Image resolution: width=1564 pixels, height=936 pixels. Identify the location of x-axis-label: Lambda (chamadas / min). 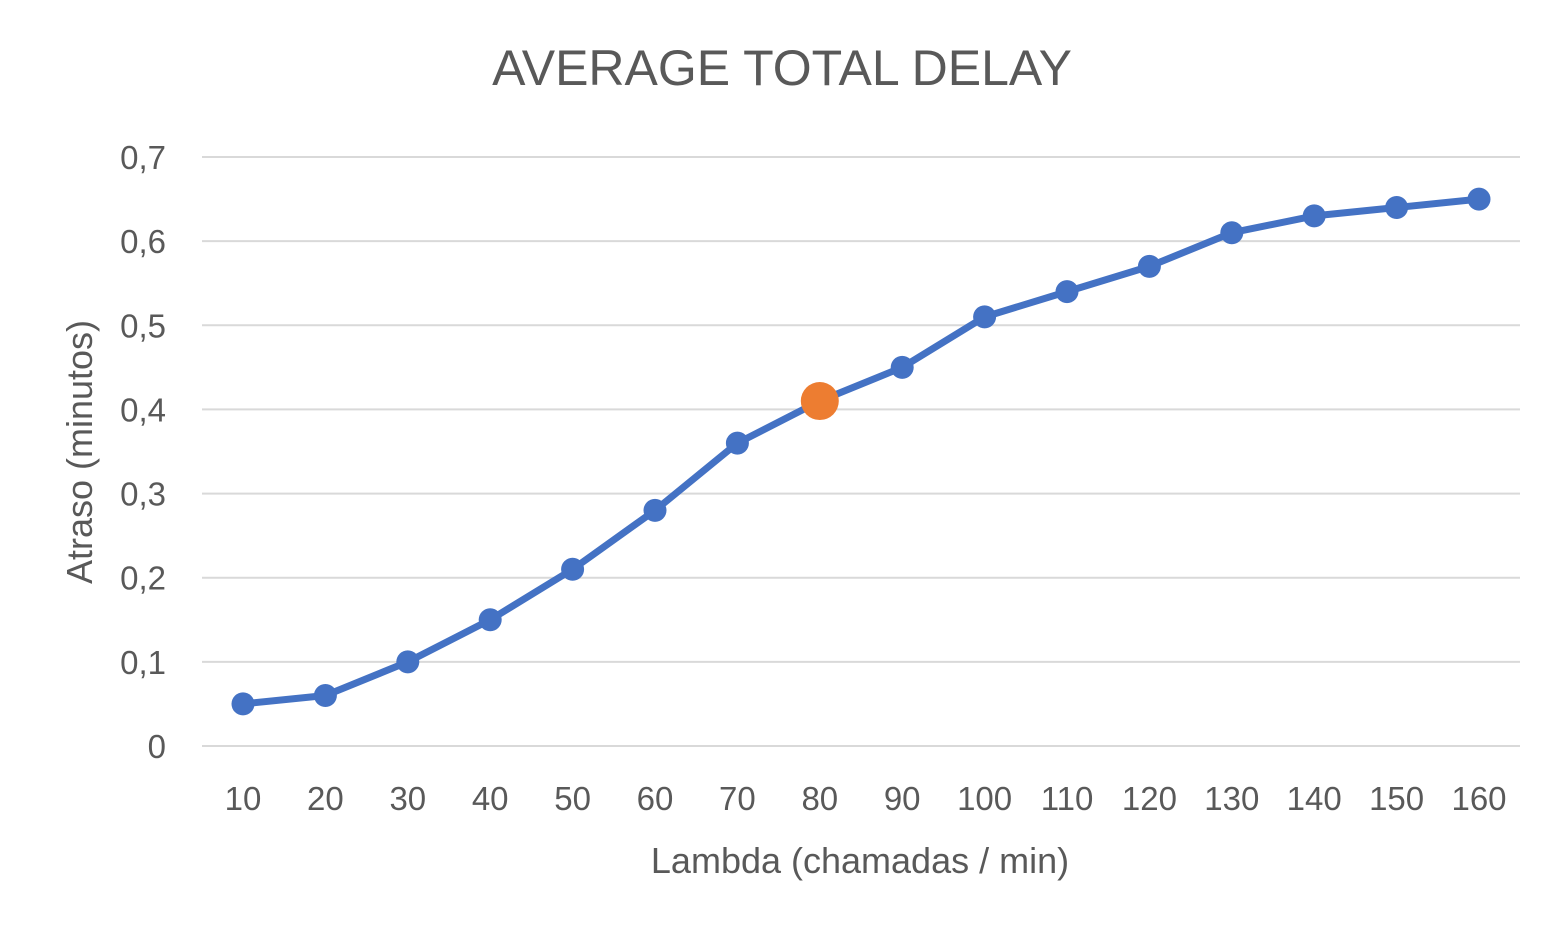
(860, 860).